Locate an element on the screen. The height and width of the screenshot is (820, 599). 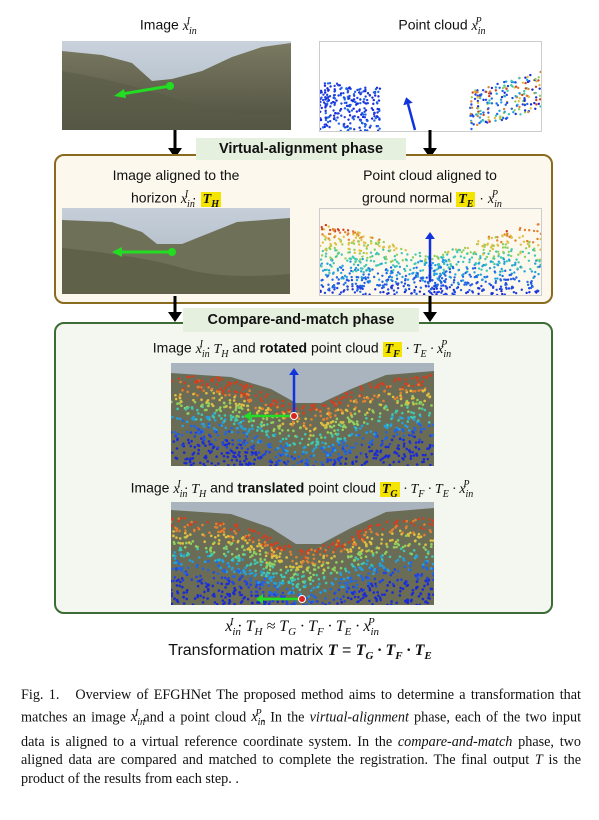
aligned-image-label: Image aligned to the horizon xinI · TH is located at coordinates (176, 188).